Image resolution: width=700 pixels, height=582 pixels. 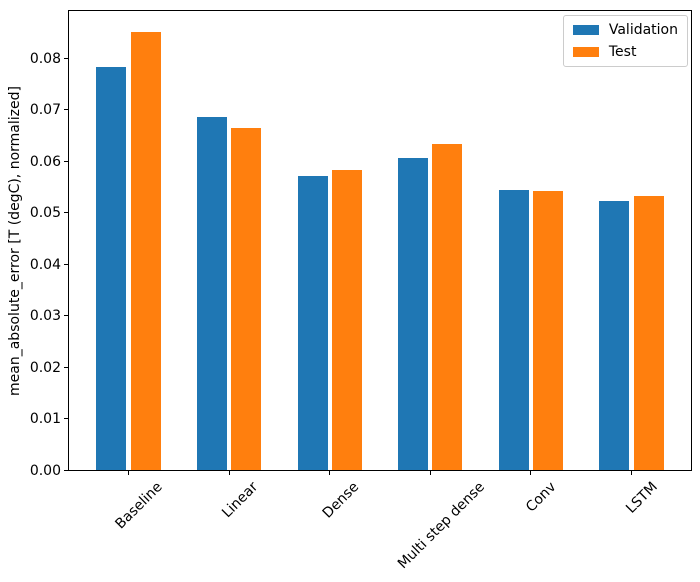 I want to click on xtick-label-multi-step-dense: Multi step dense, so click(x=441, y=526).